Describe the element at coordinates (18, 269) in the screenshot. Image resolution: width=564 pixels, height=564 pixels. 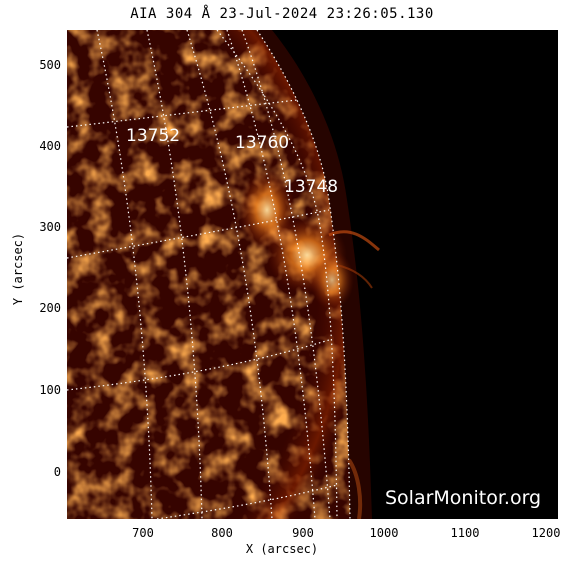
I see `y-axis-label: Y (arcsec)` at that location.